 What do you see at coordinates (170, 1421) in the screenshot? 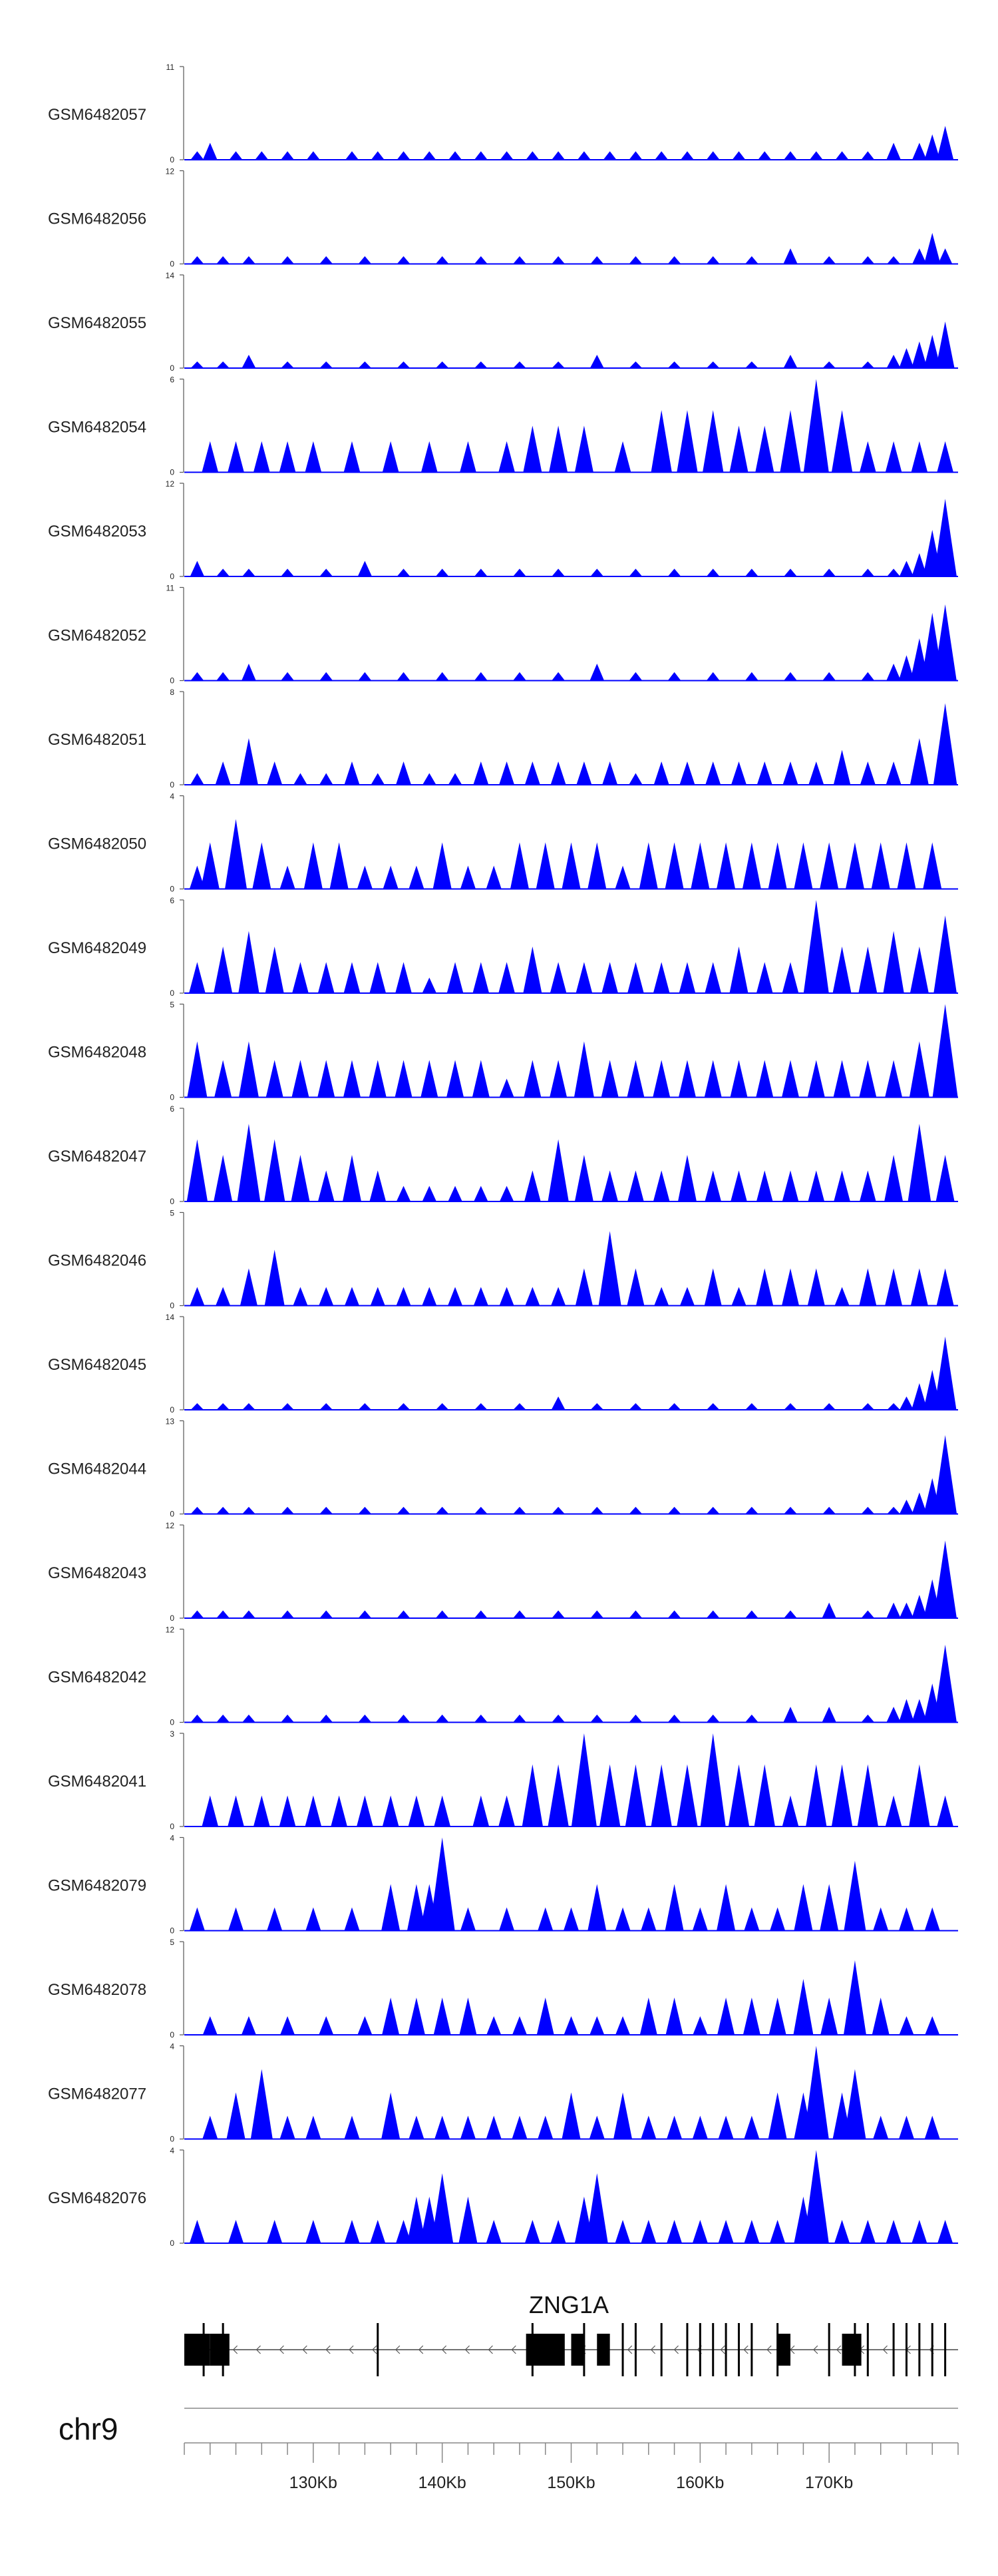
I see `y-max-label: 13` at bounding box center [170, 1421].